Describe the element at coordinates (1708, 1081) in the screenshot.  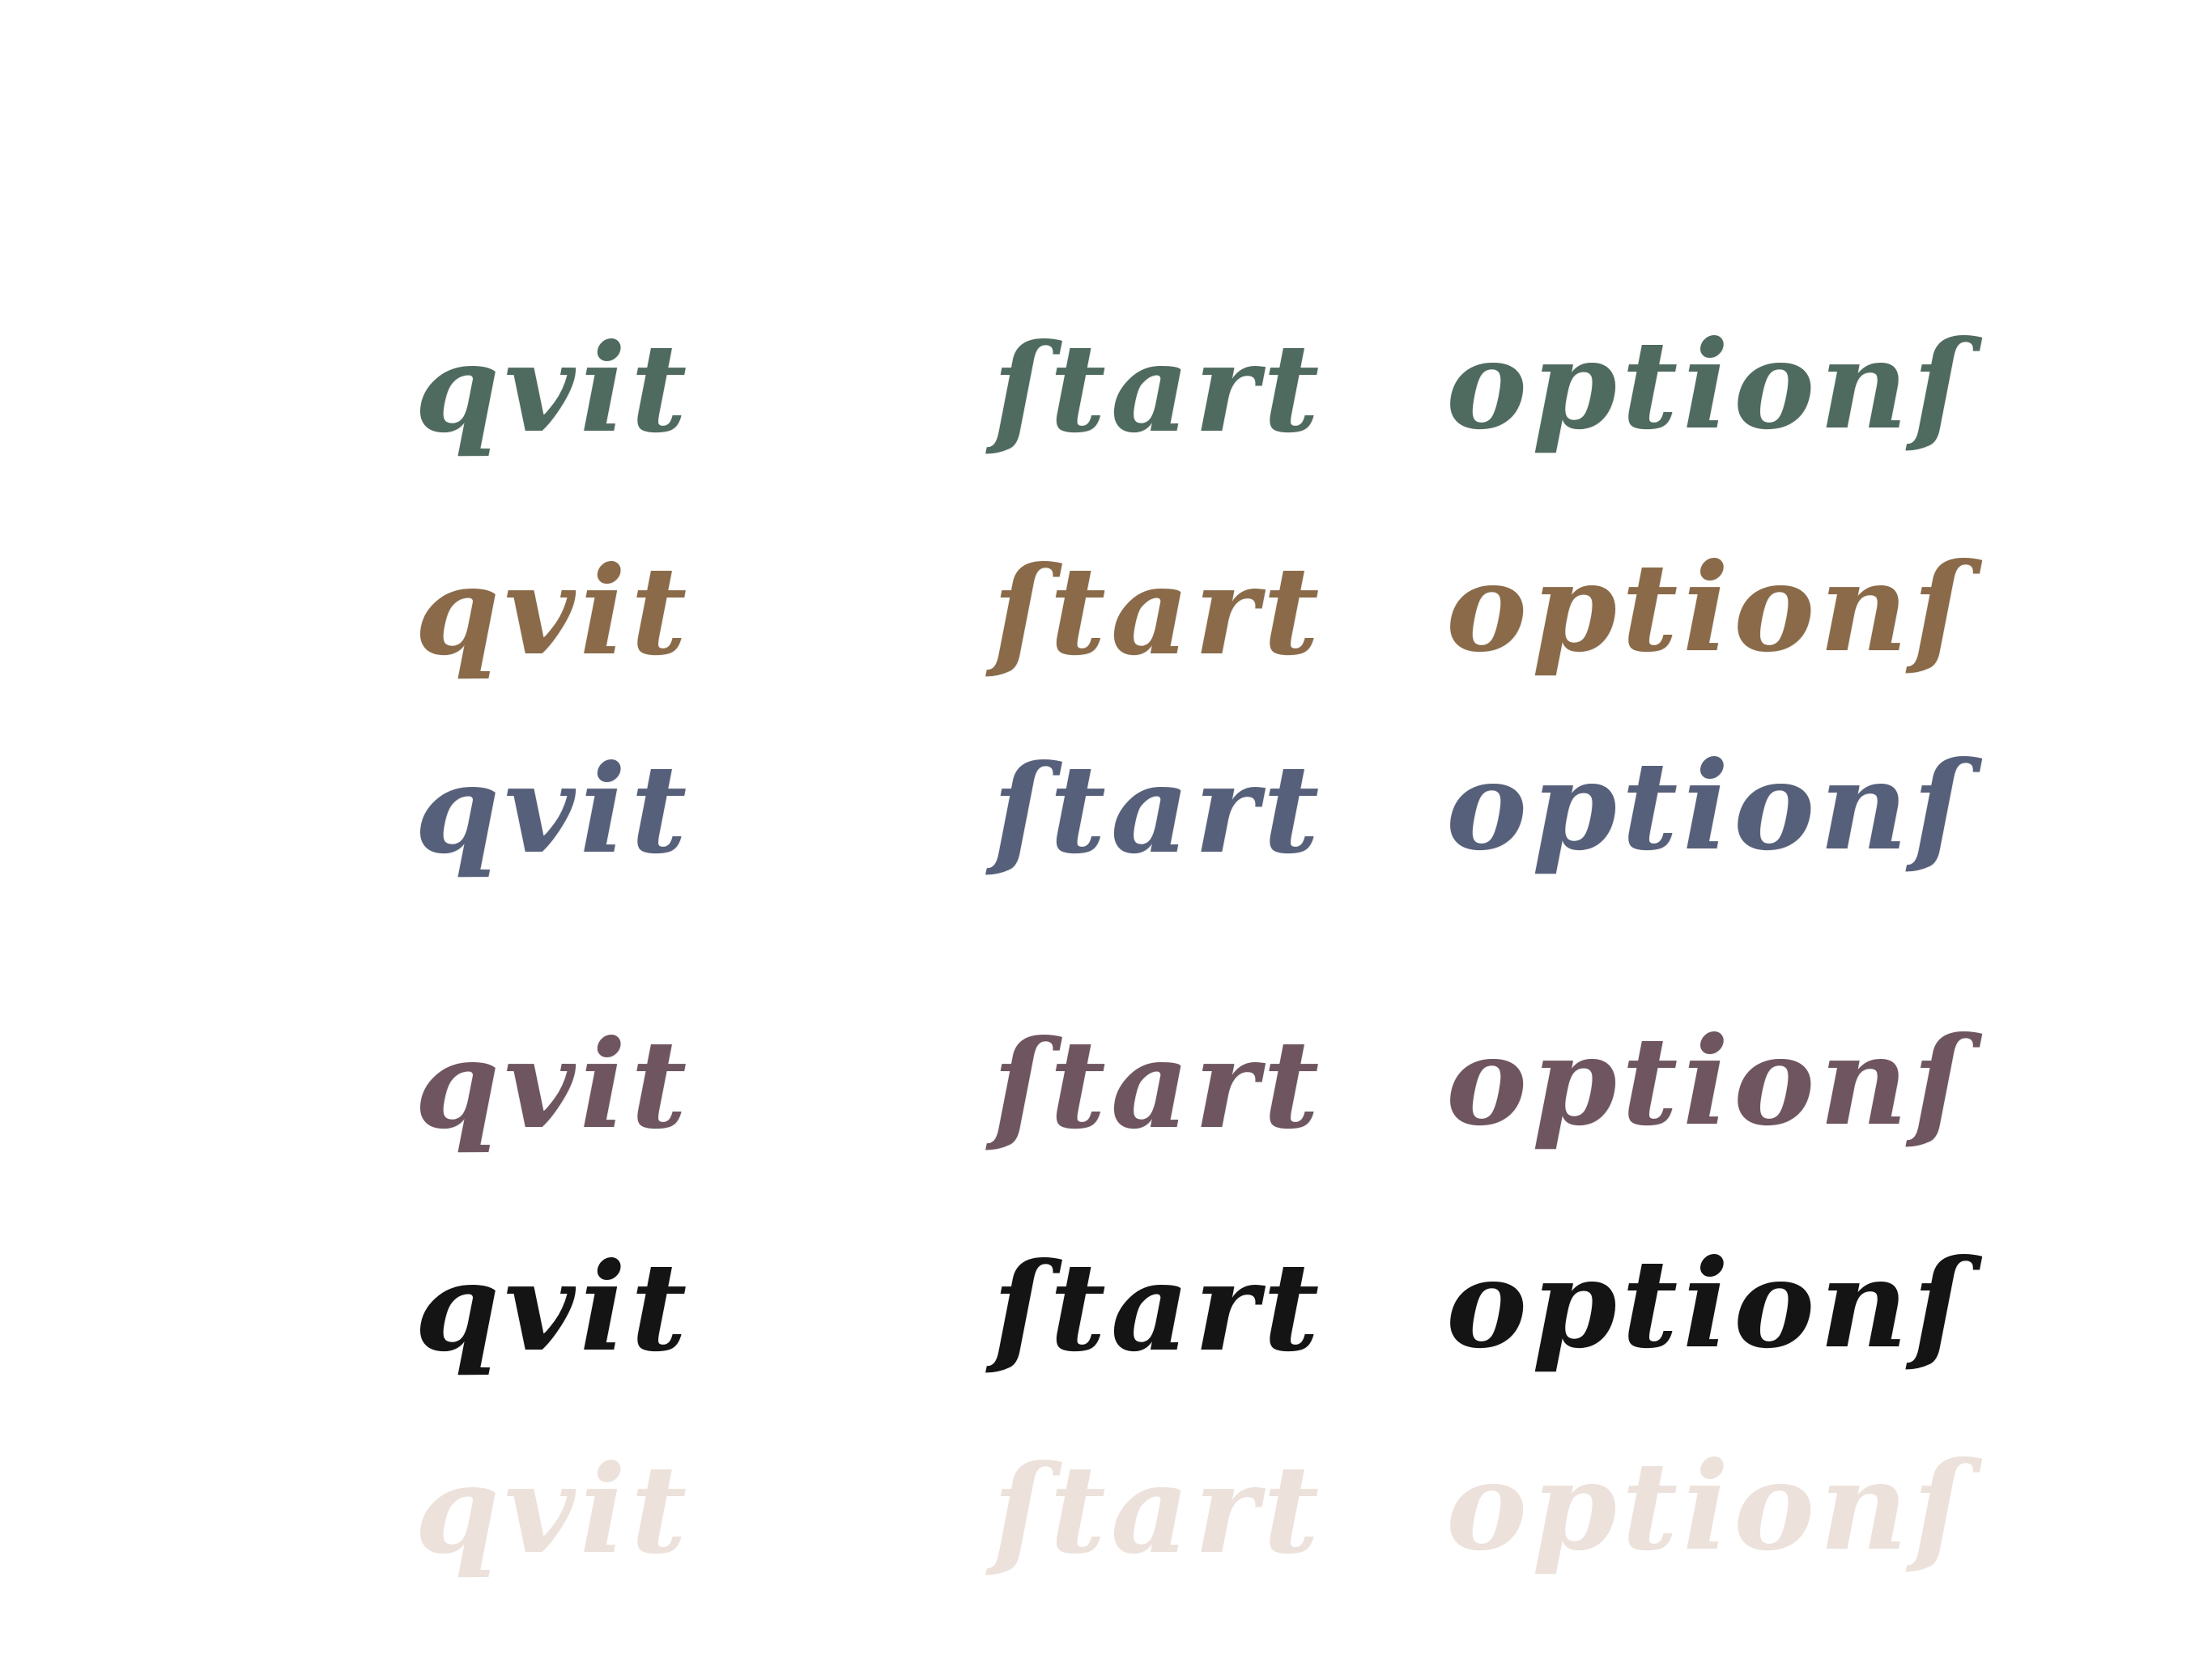
I see `options-button-mauve: optionſ` at that location.